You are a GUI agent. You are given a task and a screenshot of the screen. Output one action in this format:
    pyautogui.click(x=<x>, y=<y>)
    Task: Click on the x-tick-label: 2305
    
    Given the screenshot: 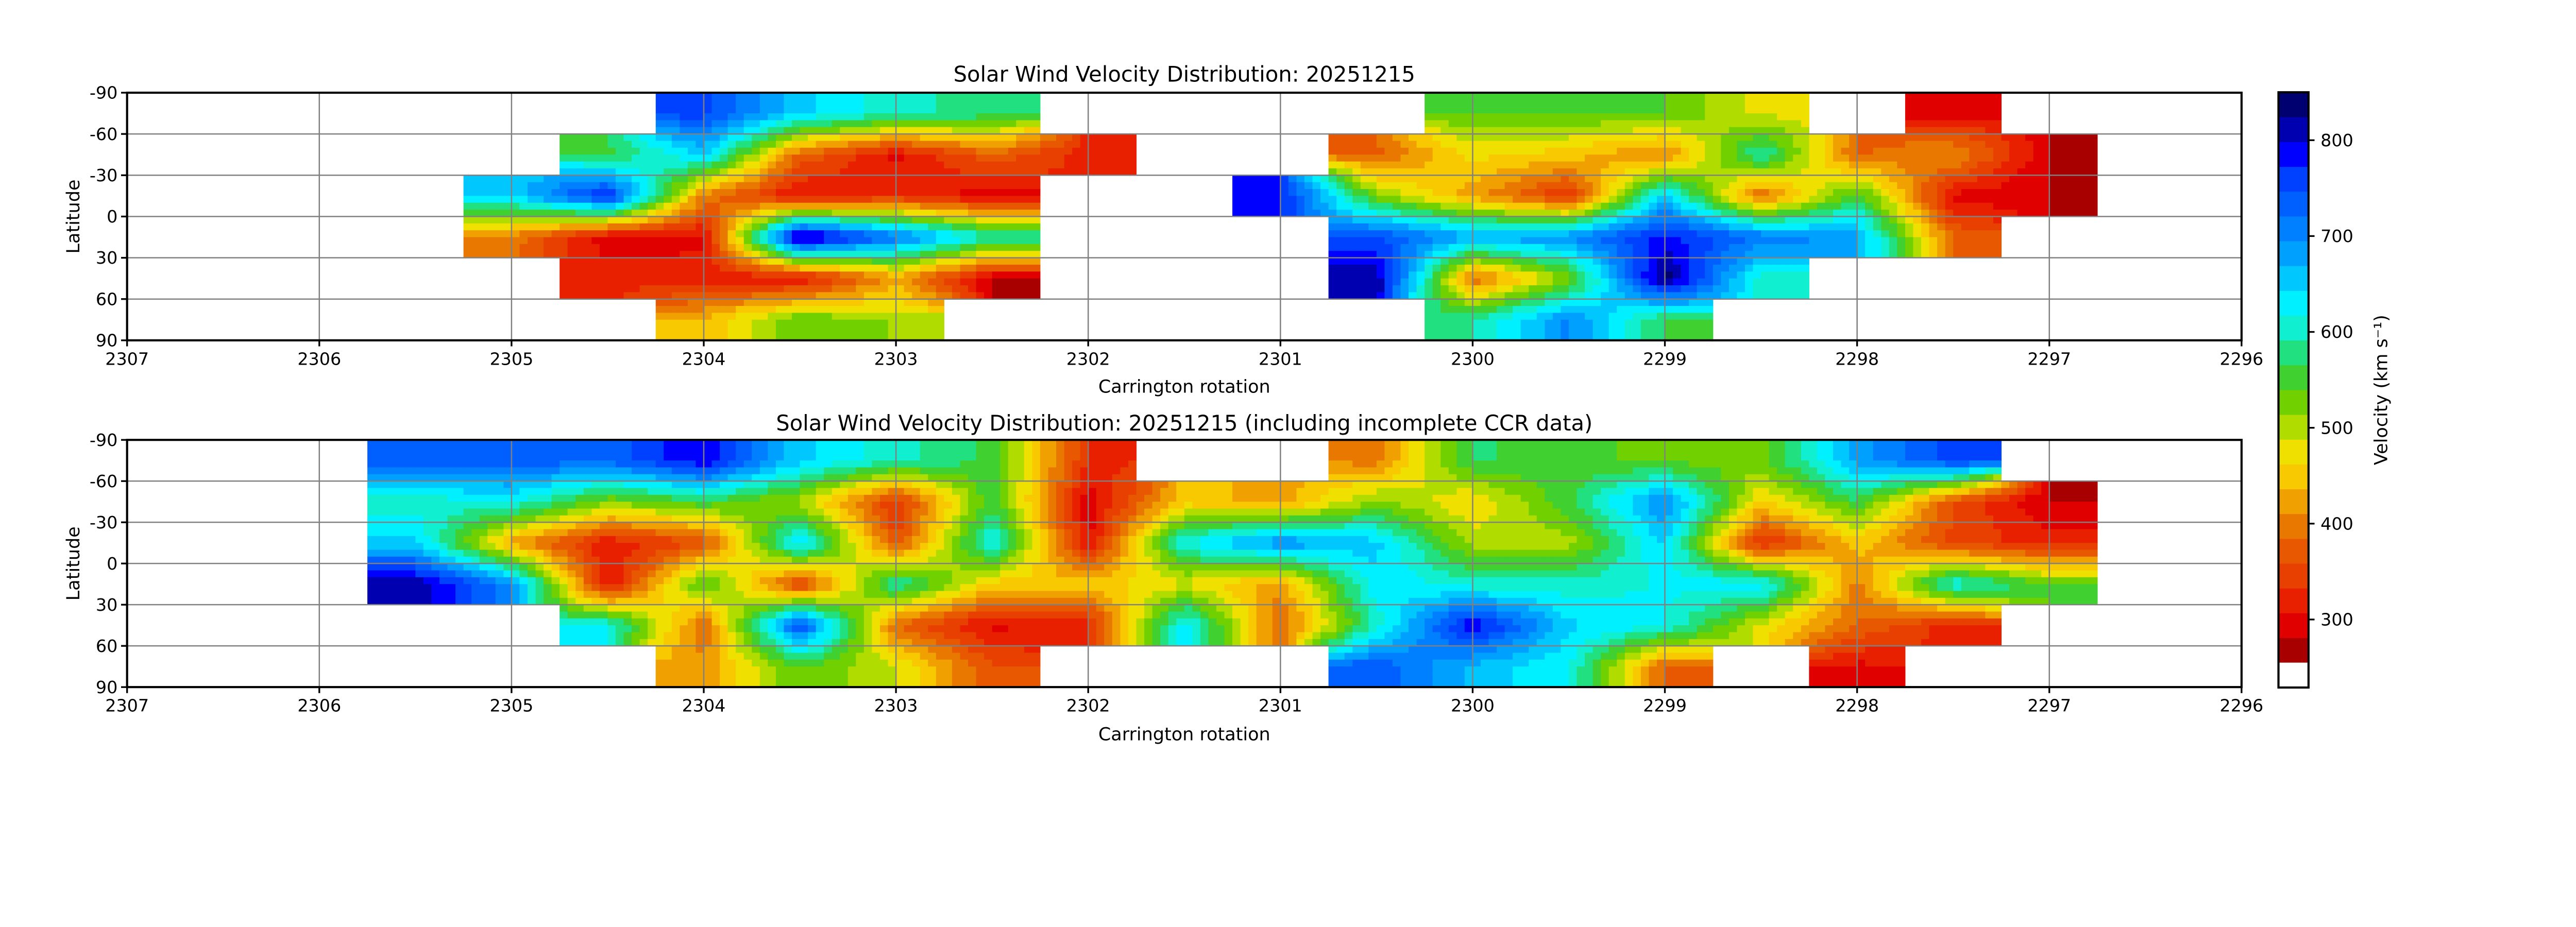 What is the action you would take?
    pyautogui.click(x=511, y=359)
    